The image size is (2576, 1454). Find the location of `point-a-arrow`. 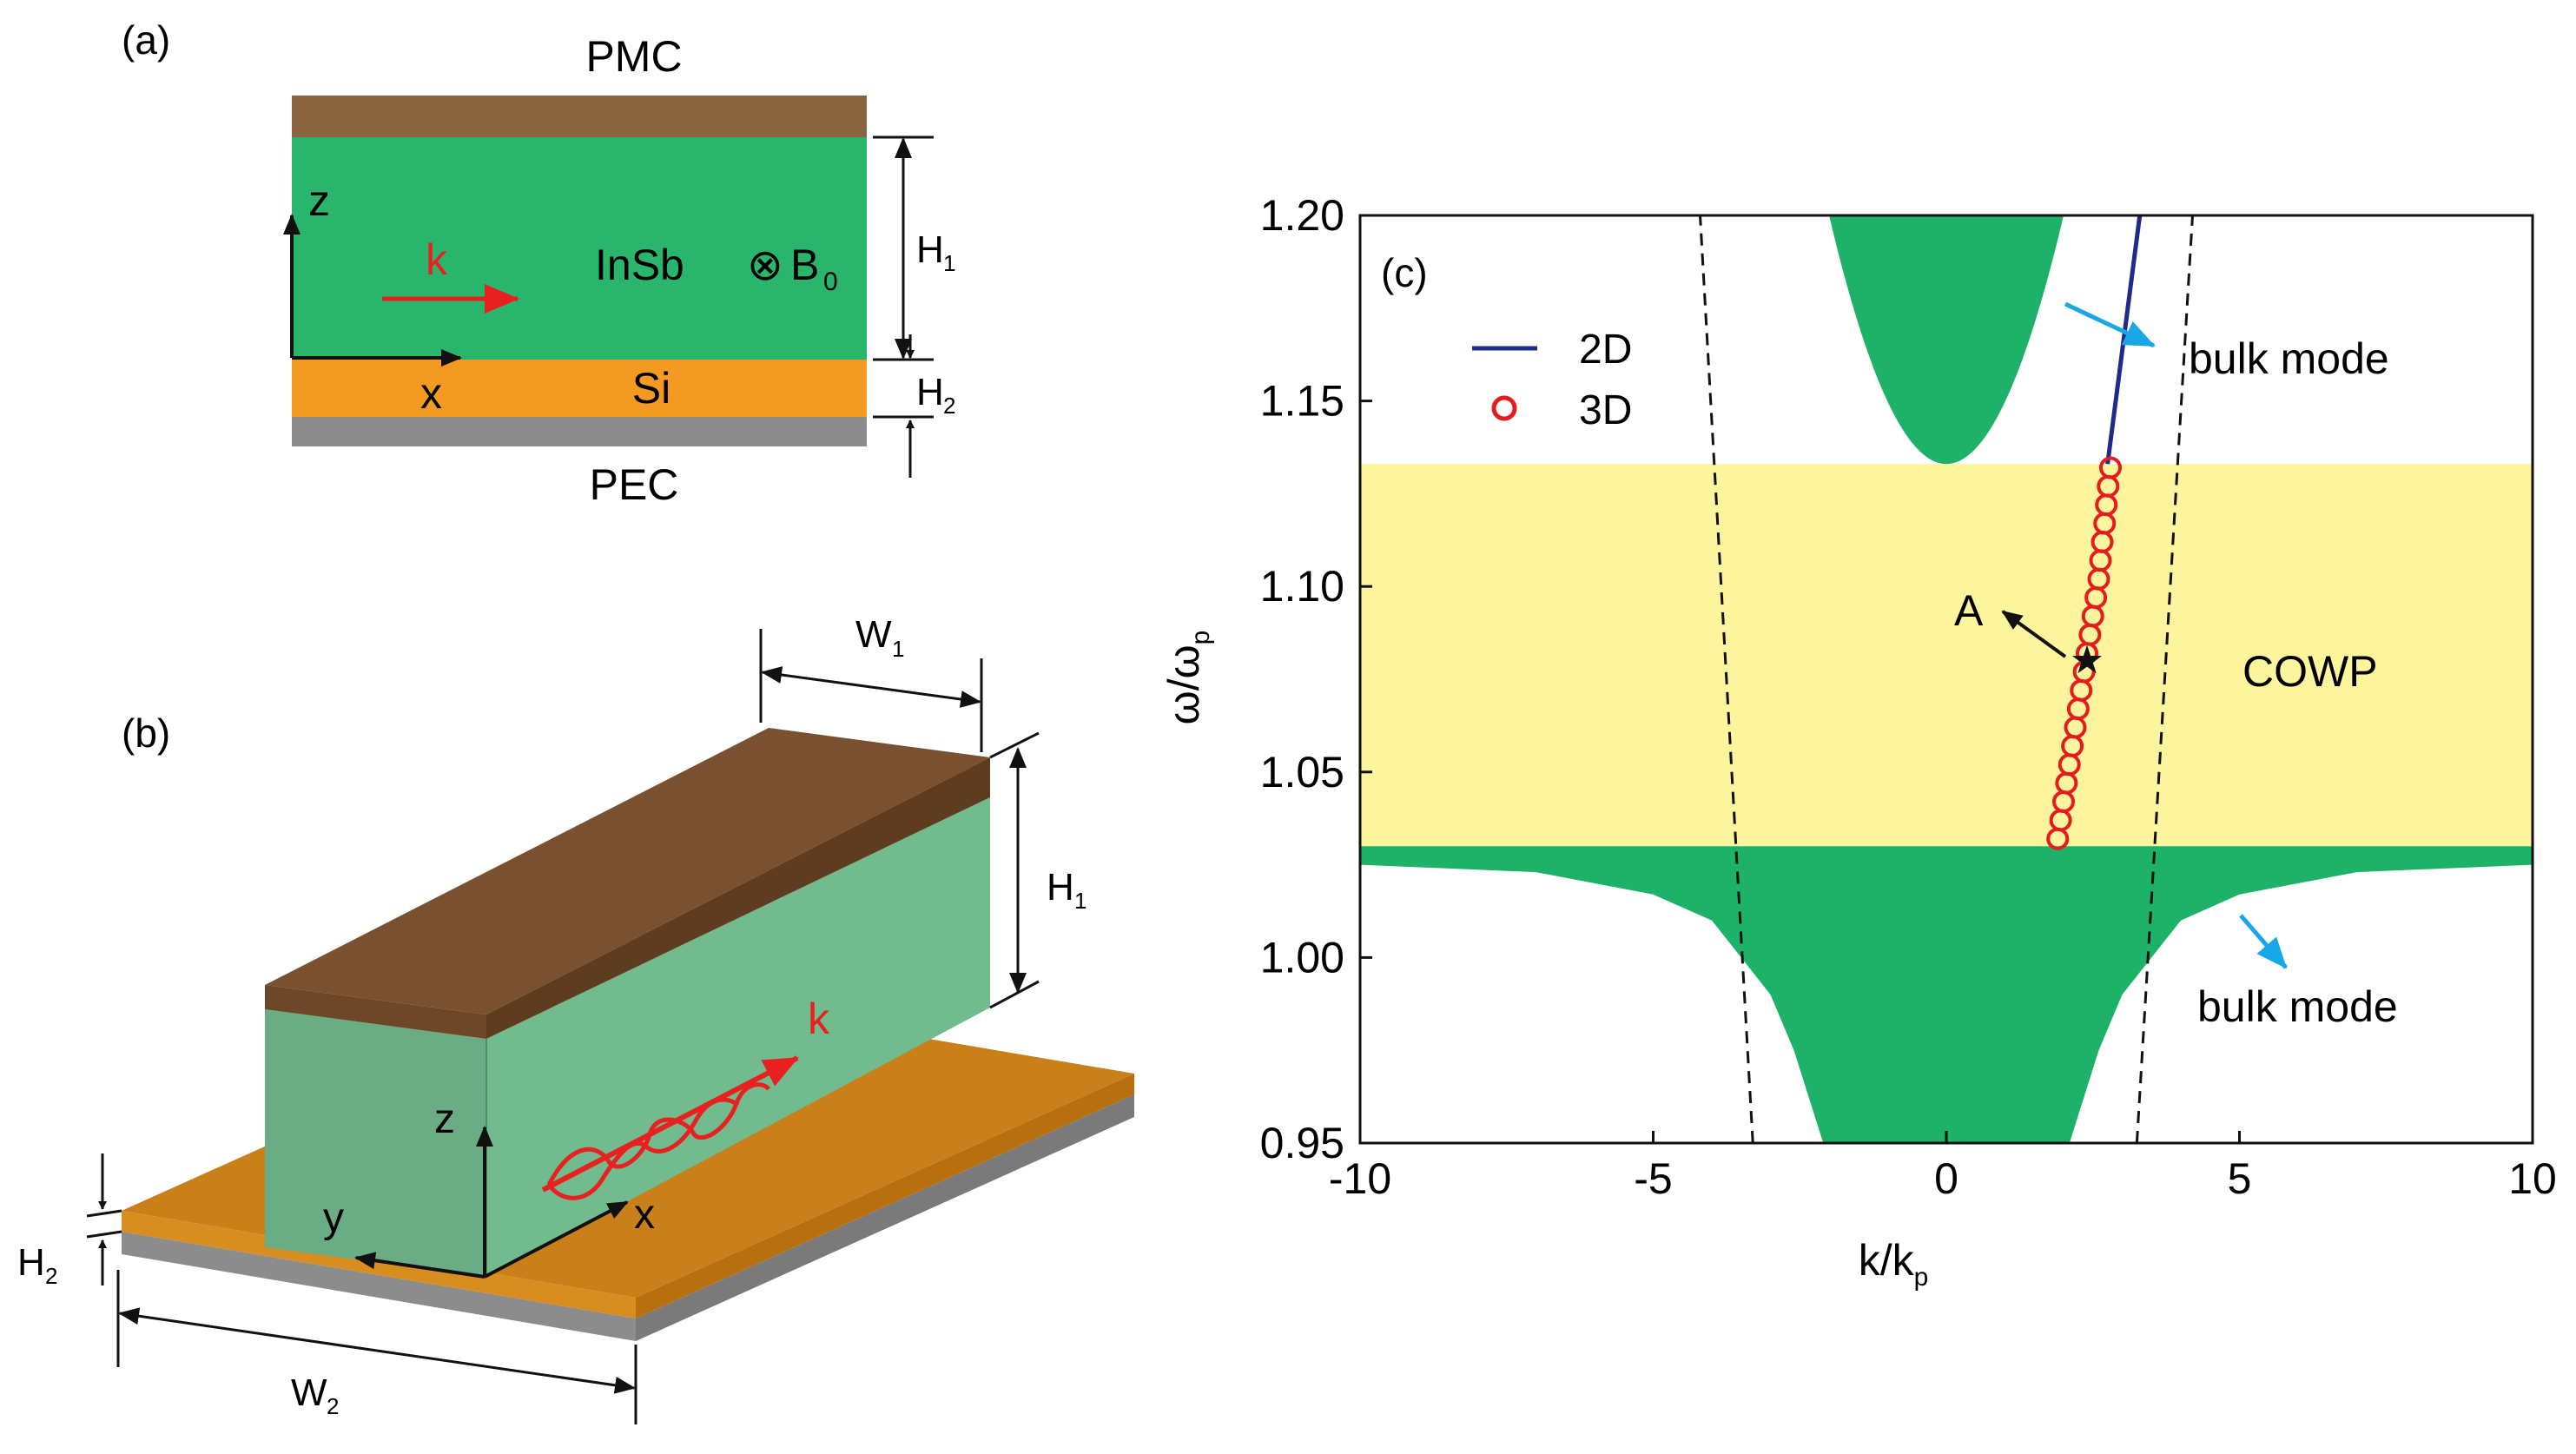

point-a-arrow is located at coordinates (2034, 634).